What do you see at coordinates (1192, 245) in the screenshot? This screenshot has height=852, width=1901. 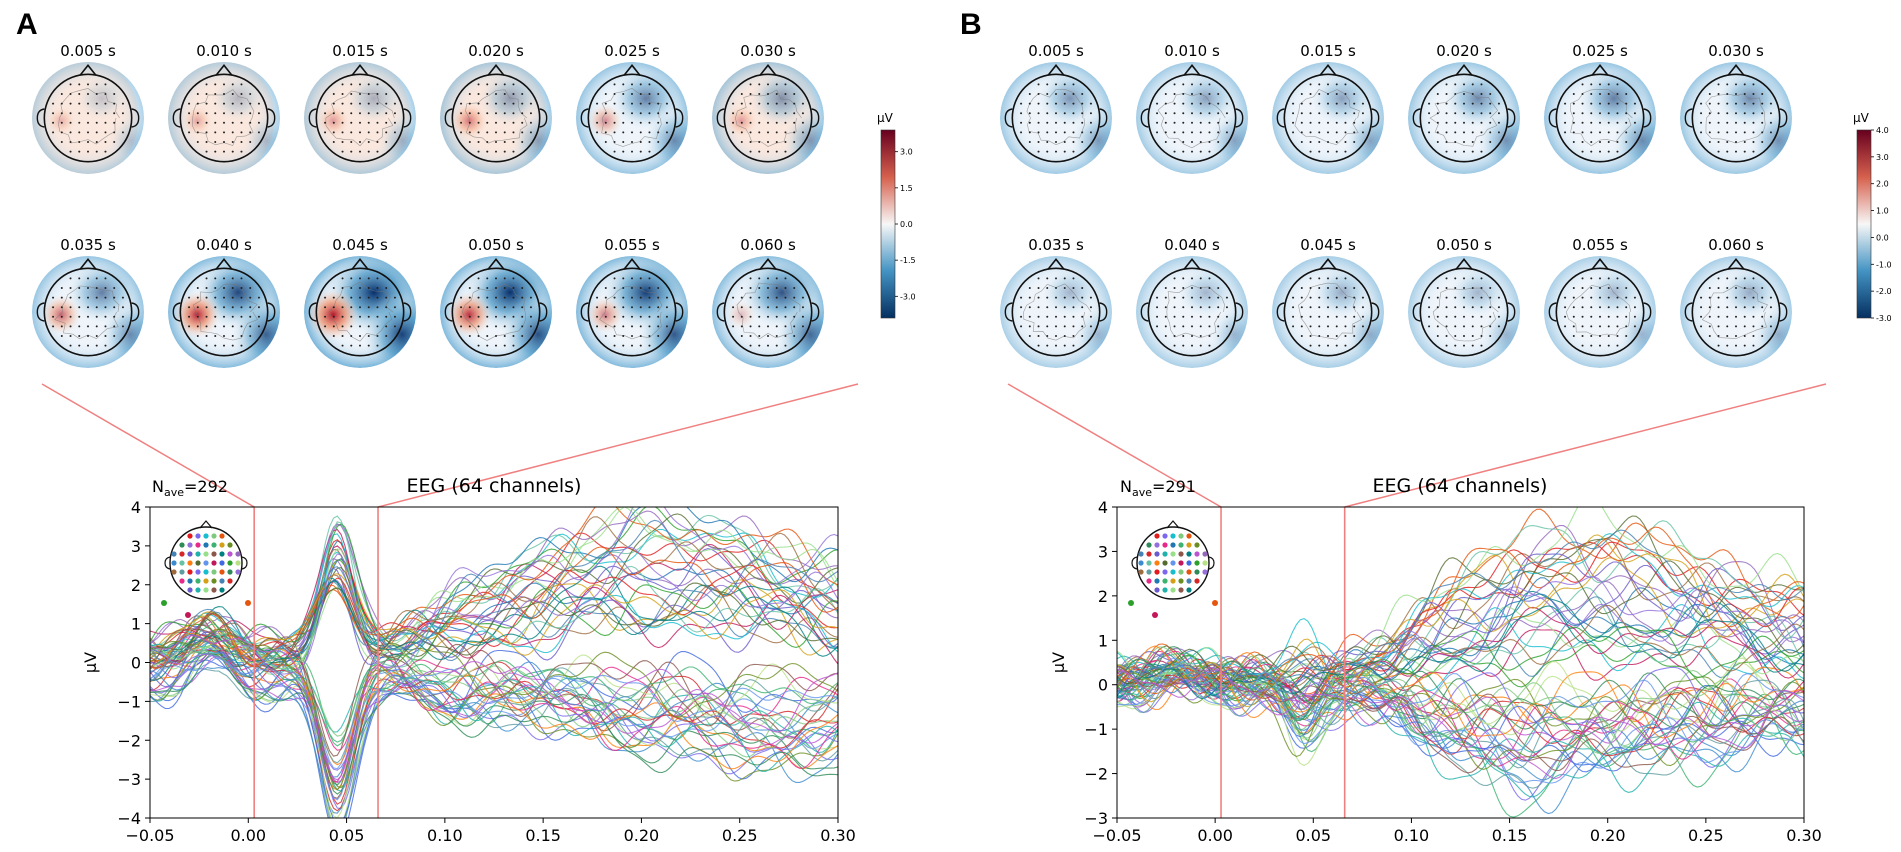 I see `topomap-time-label: 0.040 s` at bounding box center [1192, 245].